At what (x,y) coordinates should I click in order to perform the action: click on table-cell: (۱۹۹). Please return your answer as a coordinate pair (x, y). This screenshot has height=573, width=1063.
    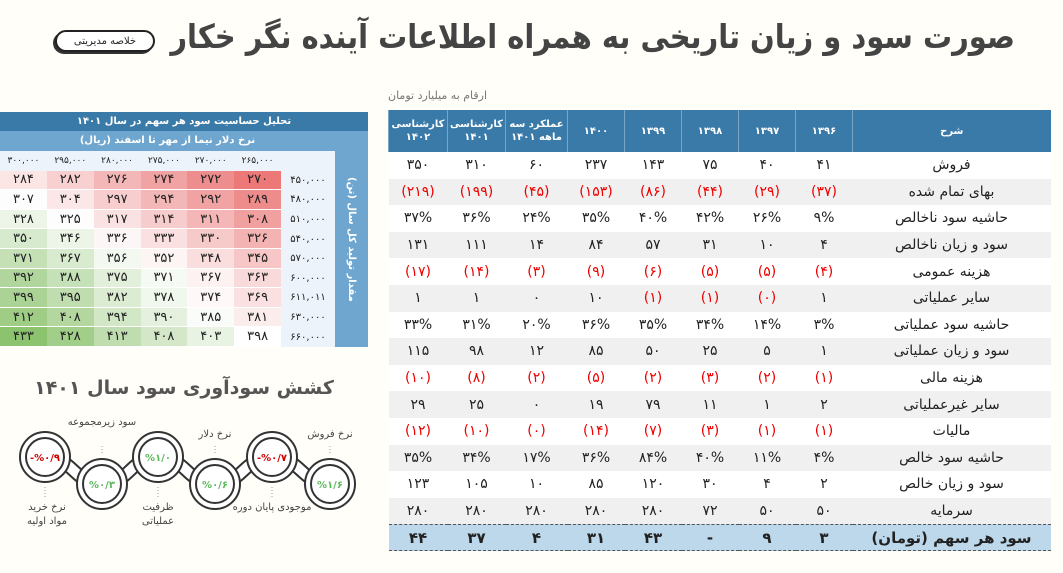
    Looking at the image, I should click on (476, 192).